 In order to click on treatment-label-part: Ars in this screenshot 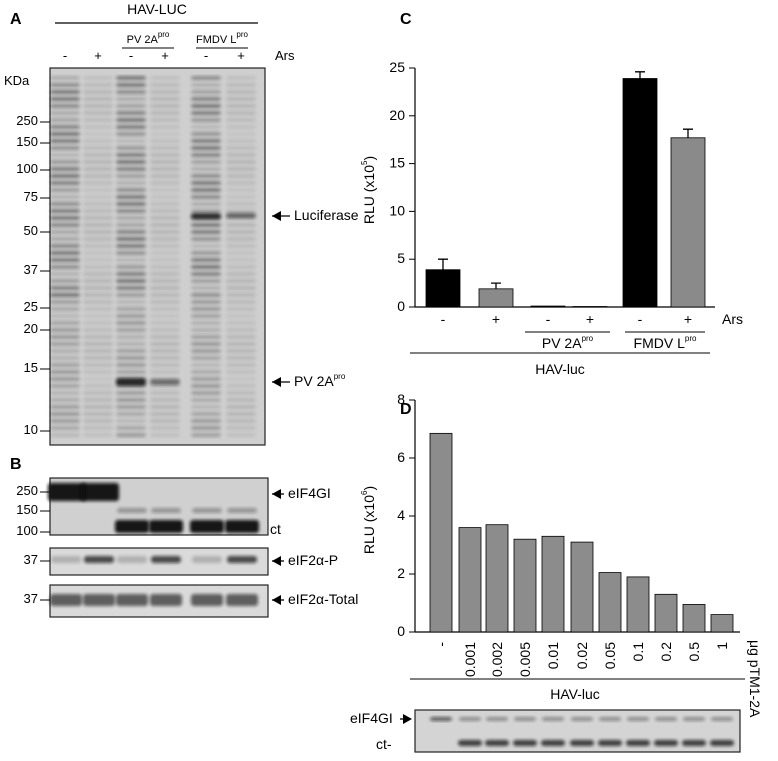, I will do `click(732, 319)`.